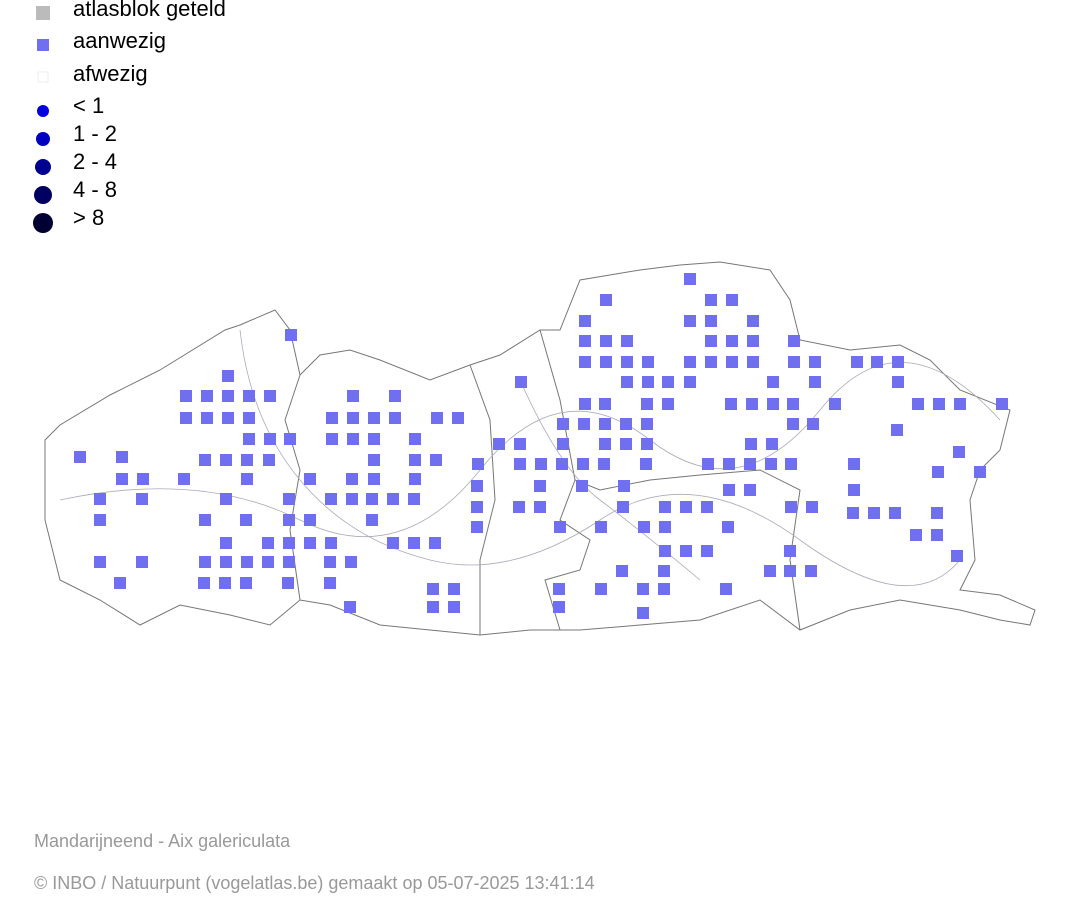 The height and width of the screenshot is (900, 1074). I want to click on species-caption: Mandarijneend - Aix galericulata, so click(162, 841).